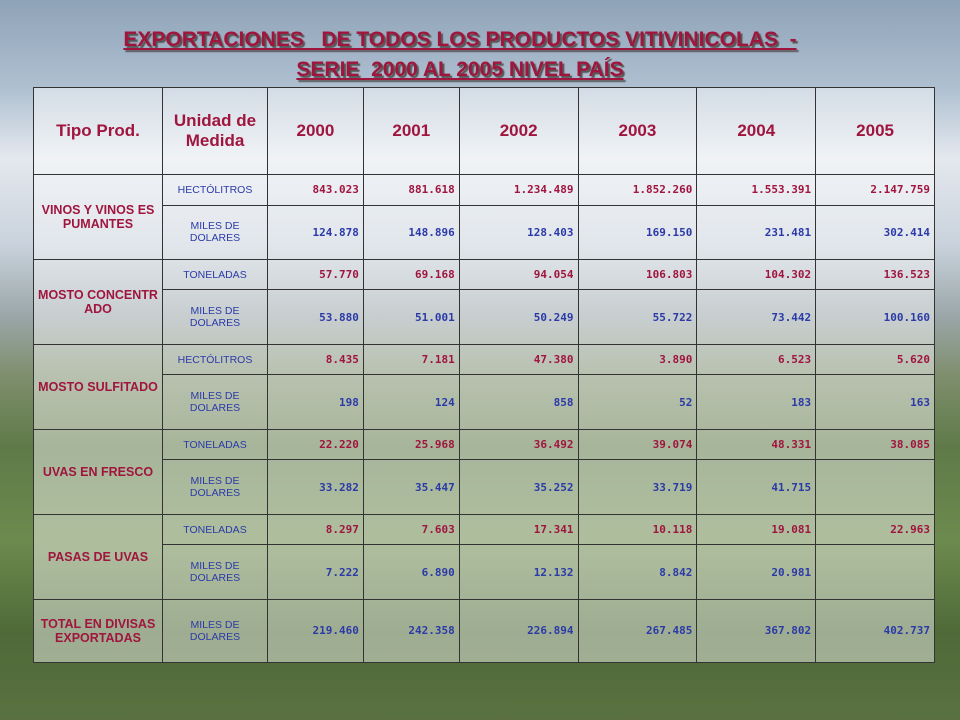 Image resolution: width=960 pixels, height=720 pixels. I want to click on cell: 22.963, so click(875, 529).